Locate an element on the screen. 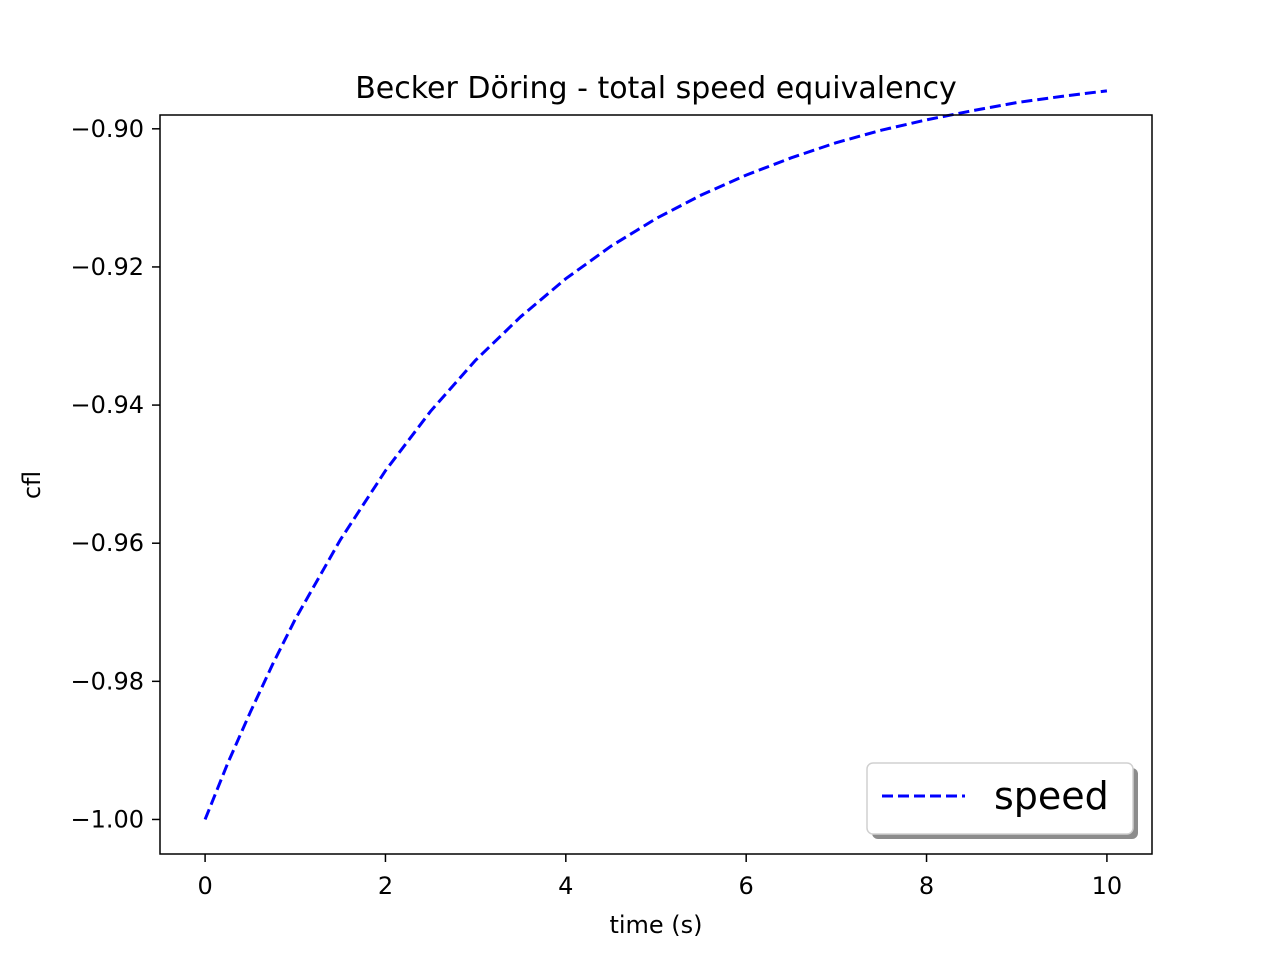  x-axis-label: time (s) is located at coordinates (655, 925).